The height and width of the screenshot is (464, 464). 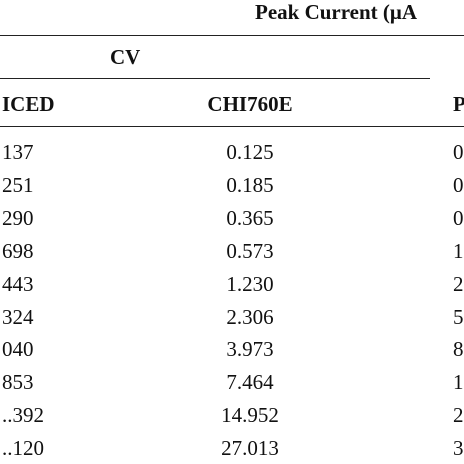 I want to click on cell: 251, so click(x=18, y=184).